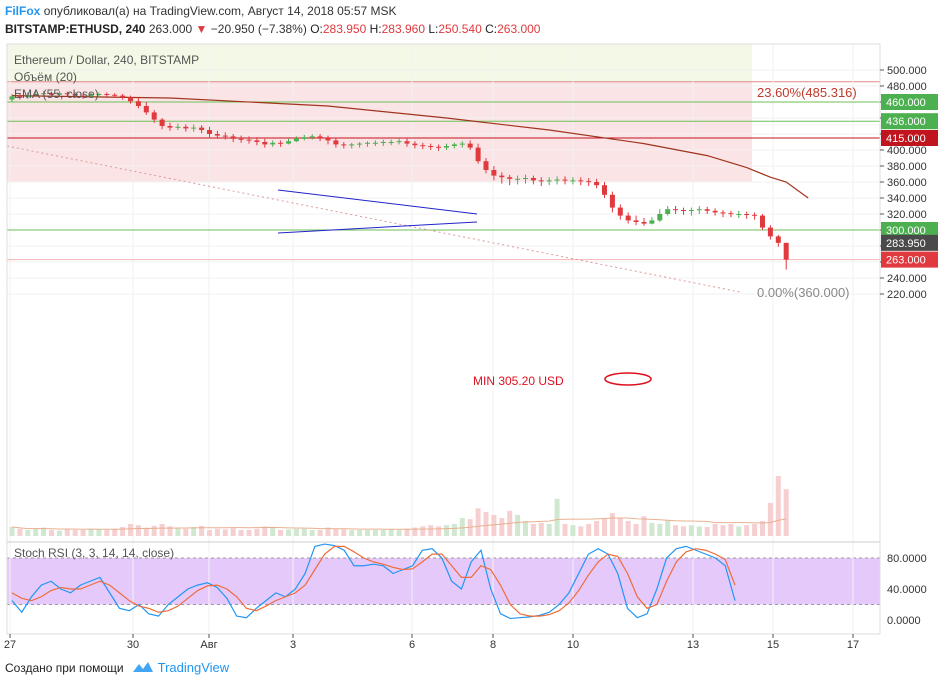 Image resolution: width=939 pixels, height=688 pixels. Describe the element at coordinates (201, 29) in the screenshot. I see `change-arrow-icon: ▼` at that location.